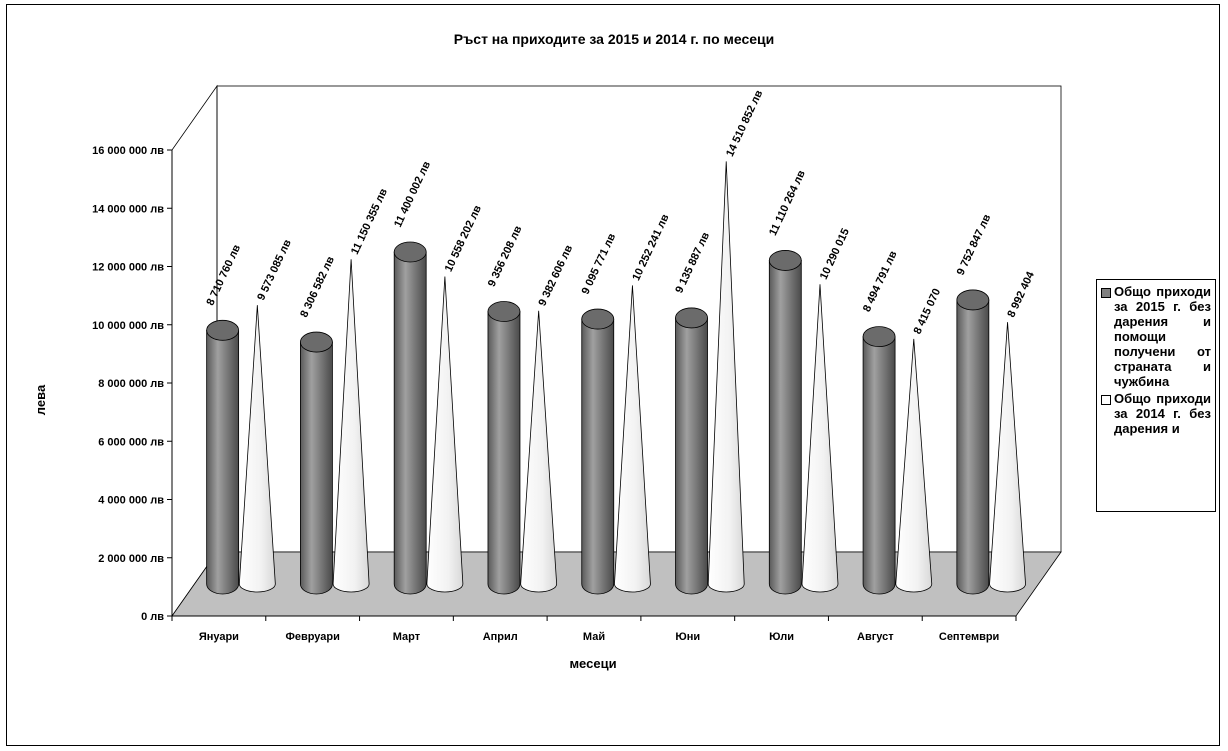 This screenshot has width=1228, height=751. Describe the element at coordinates (505, 256) in the screenshot. I see `data-label-2015: 9 356 208 лв` at that location.